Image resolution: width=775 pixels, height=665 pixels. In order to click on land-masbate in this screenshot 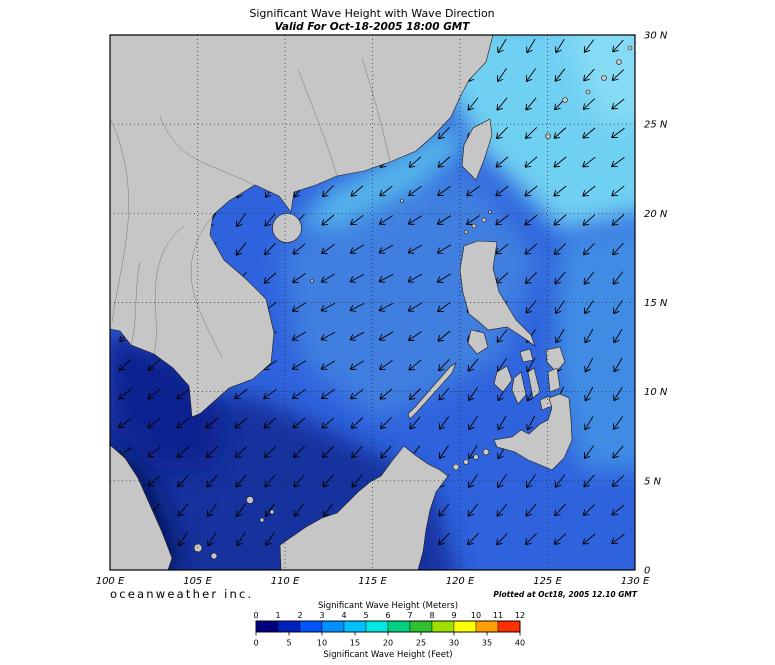, I will do `click(526, 355)`.